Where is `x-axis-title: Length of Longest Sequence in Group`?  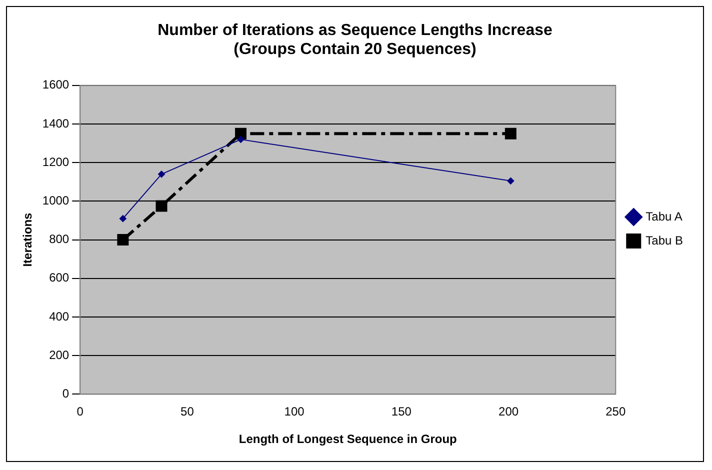 x-axis-title: Length of Longest Sequence in Group is located at coordinates (347, 439).